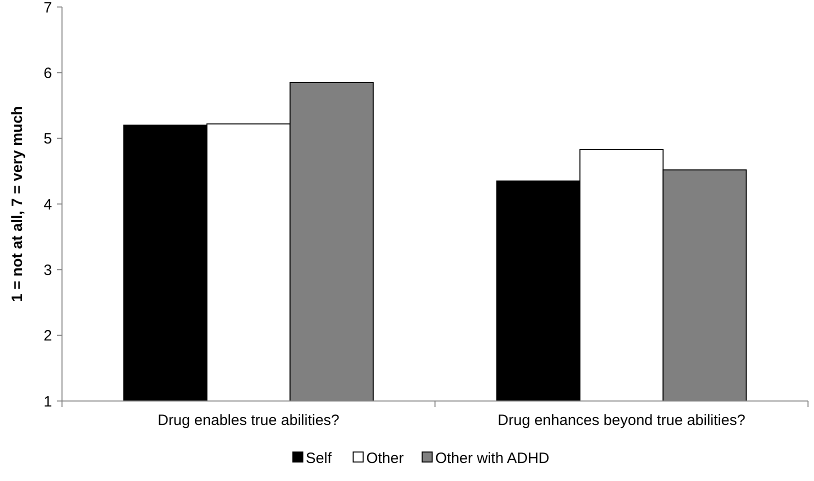 The image size is (814, 481). I want to click on y-tick-label: 7, so click(48, 8).